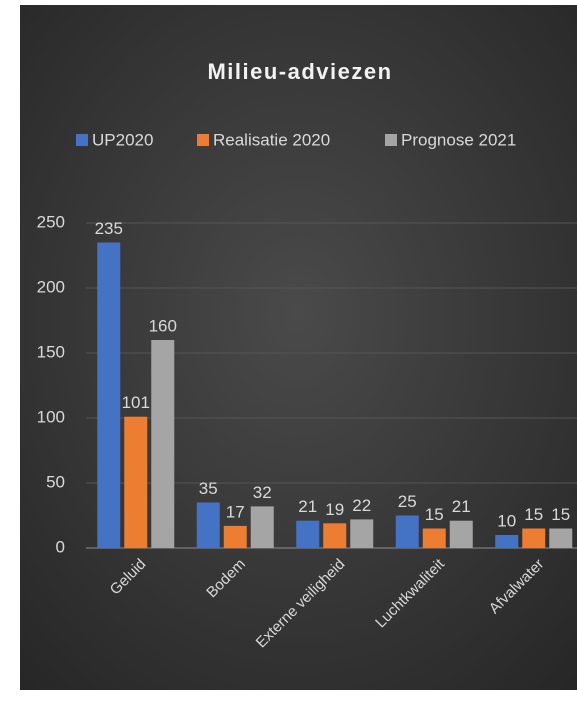  Describe the element at coordinates (51, 286) in the screenshot. I see `y-tick-label: 200` at that location.